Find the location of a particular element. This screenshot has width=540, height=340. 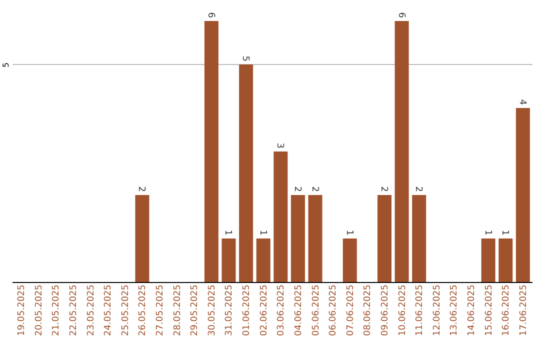

data-label: 3 is located at coordinates (279, 145).